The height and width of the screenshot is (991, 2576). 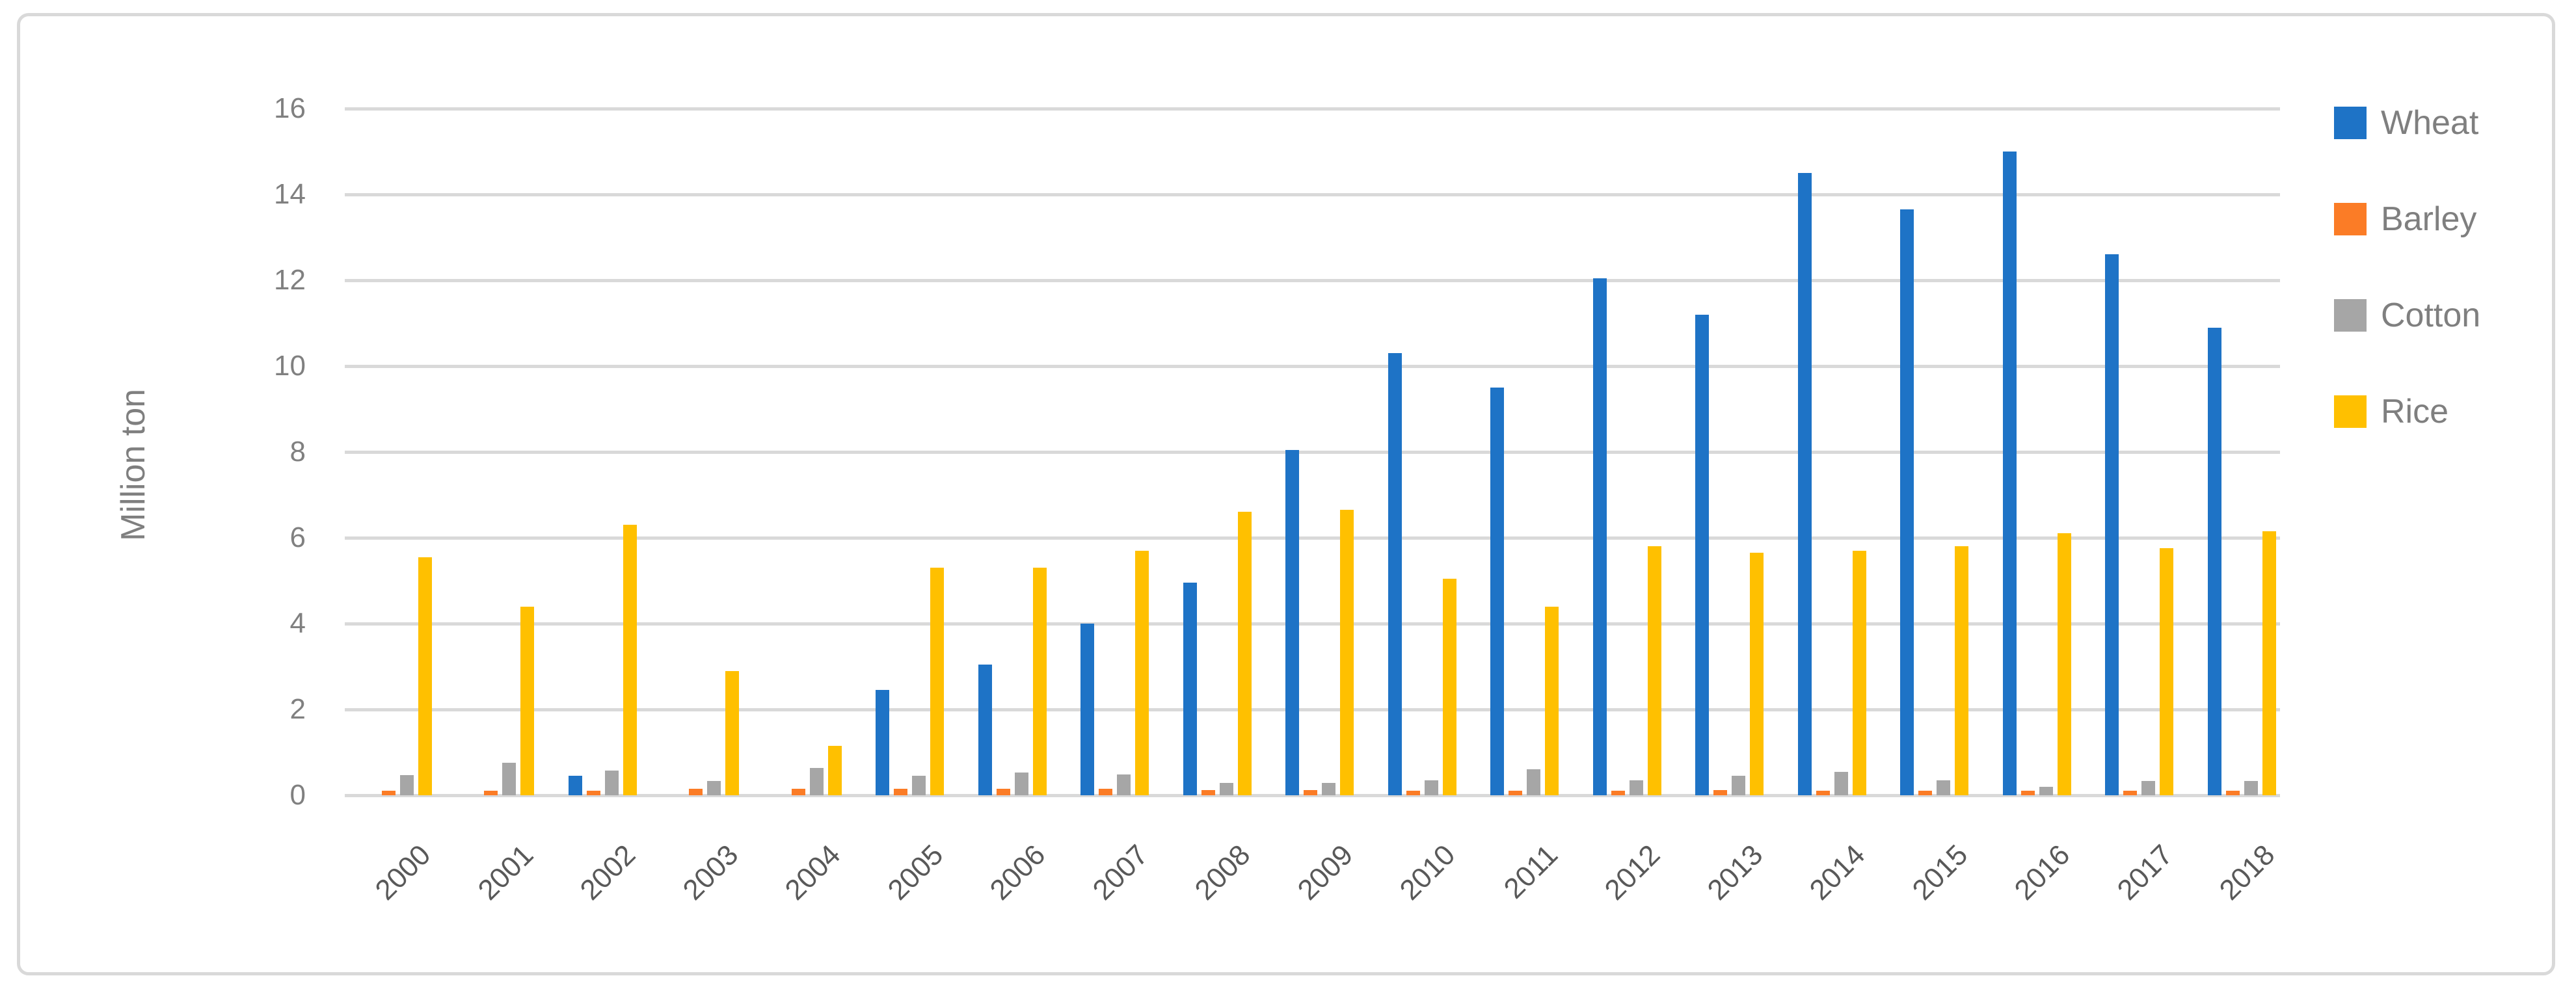 What do you see at coordinates (1021, 784) in the screenshot?
I see `bar-cotton-2006` at bounding box center [1021, 784].